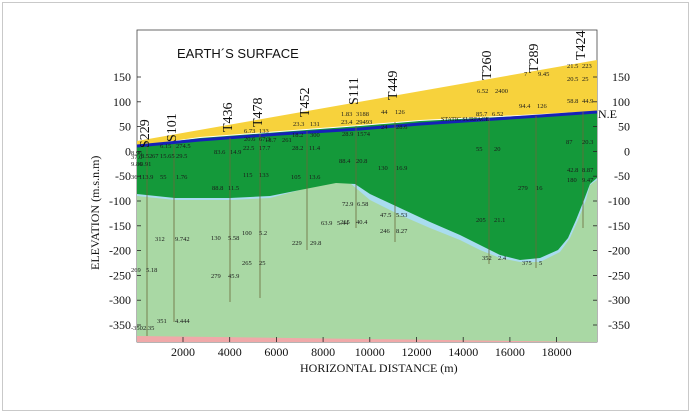 The width and height of the screenshot is (693, 415). What do you see at coordinates (526, 74) in the screenshot?
I see `value-label: 7` at bounding box center [526, 74].